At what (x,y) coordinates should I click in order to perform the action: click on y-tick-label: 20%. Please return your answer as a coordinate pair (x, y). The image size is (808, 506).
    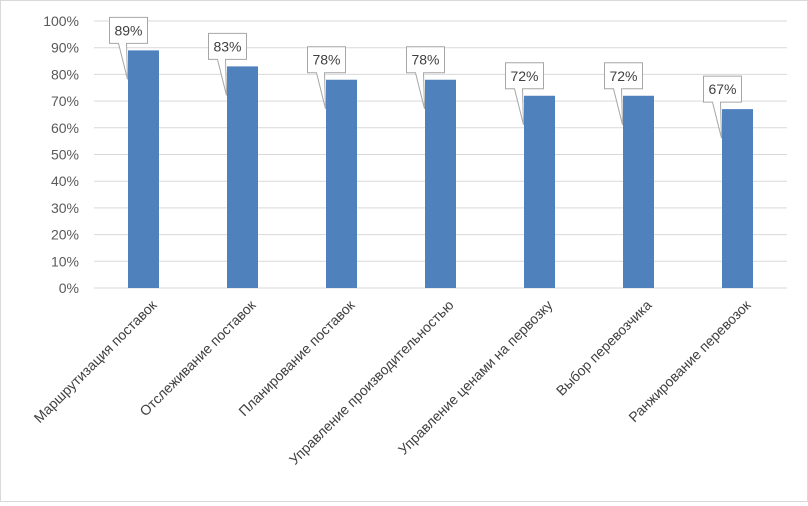
    Looking at the image, I should click on (65, 235).